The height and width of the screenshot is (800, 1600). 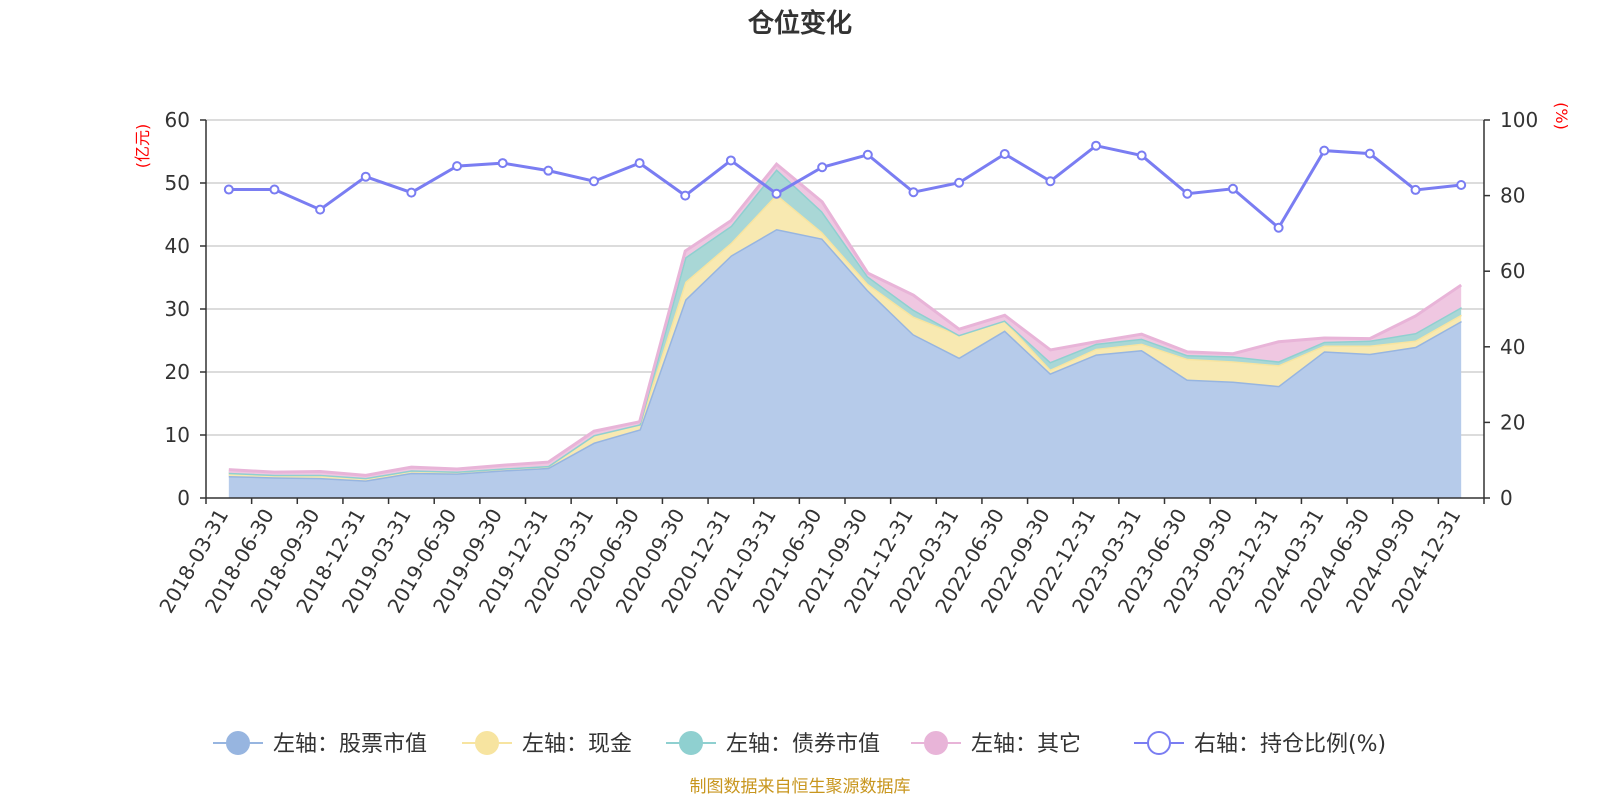 I want to click on legend-item: 右轴：持仓比例(%), so click(x=1260, y=744).